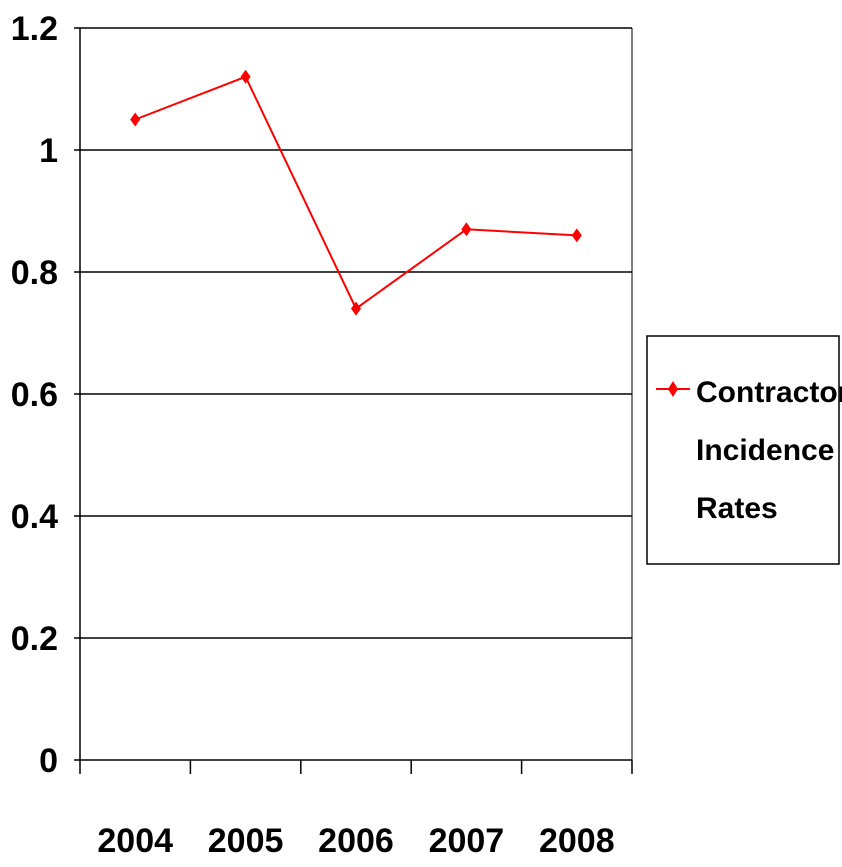 Image resolution: width=842 pixels, height=867 pixels. I want to click on legend-label-line-2: Incidence, so click(765, 450).